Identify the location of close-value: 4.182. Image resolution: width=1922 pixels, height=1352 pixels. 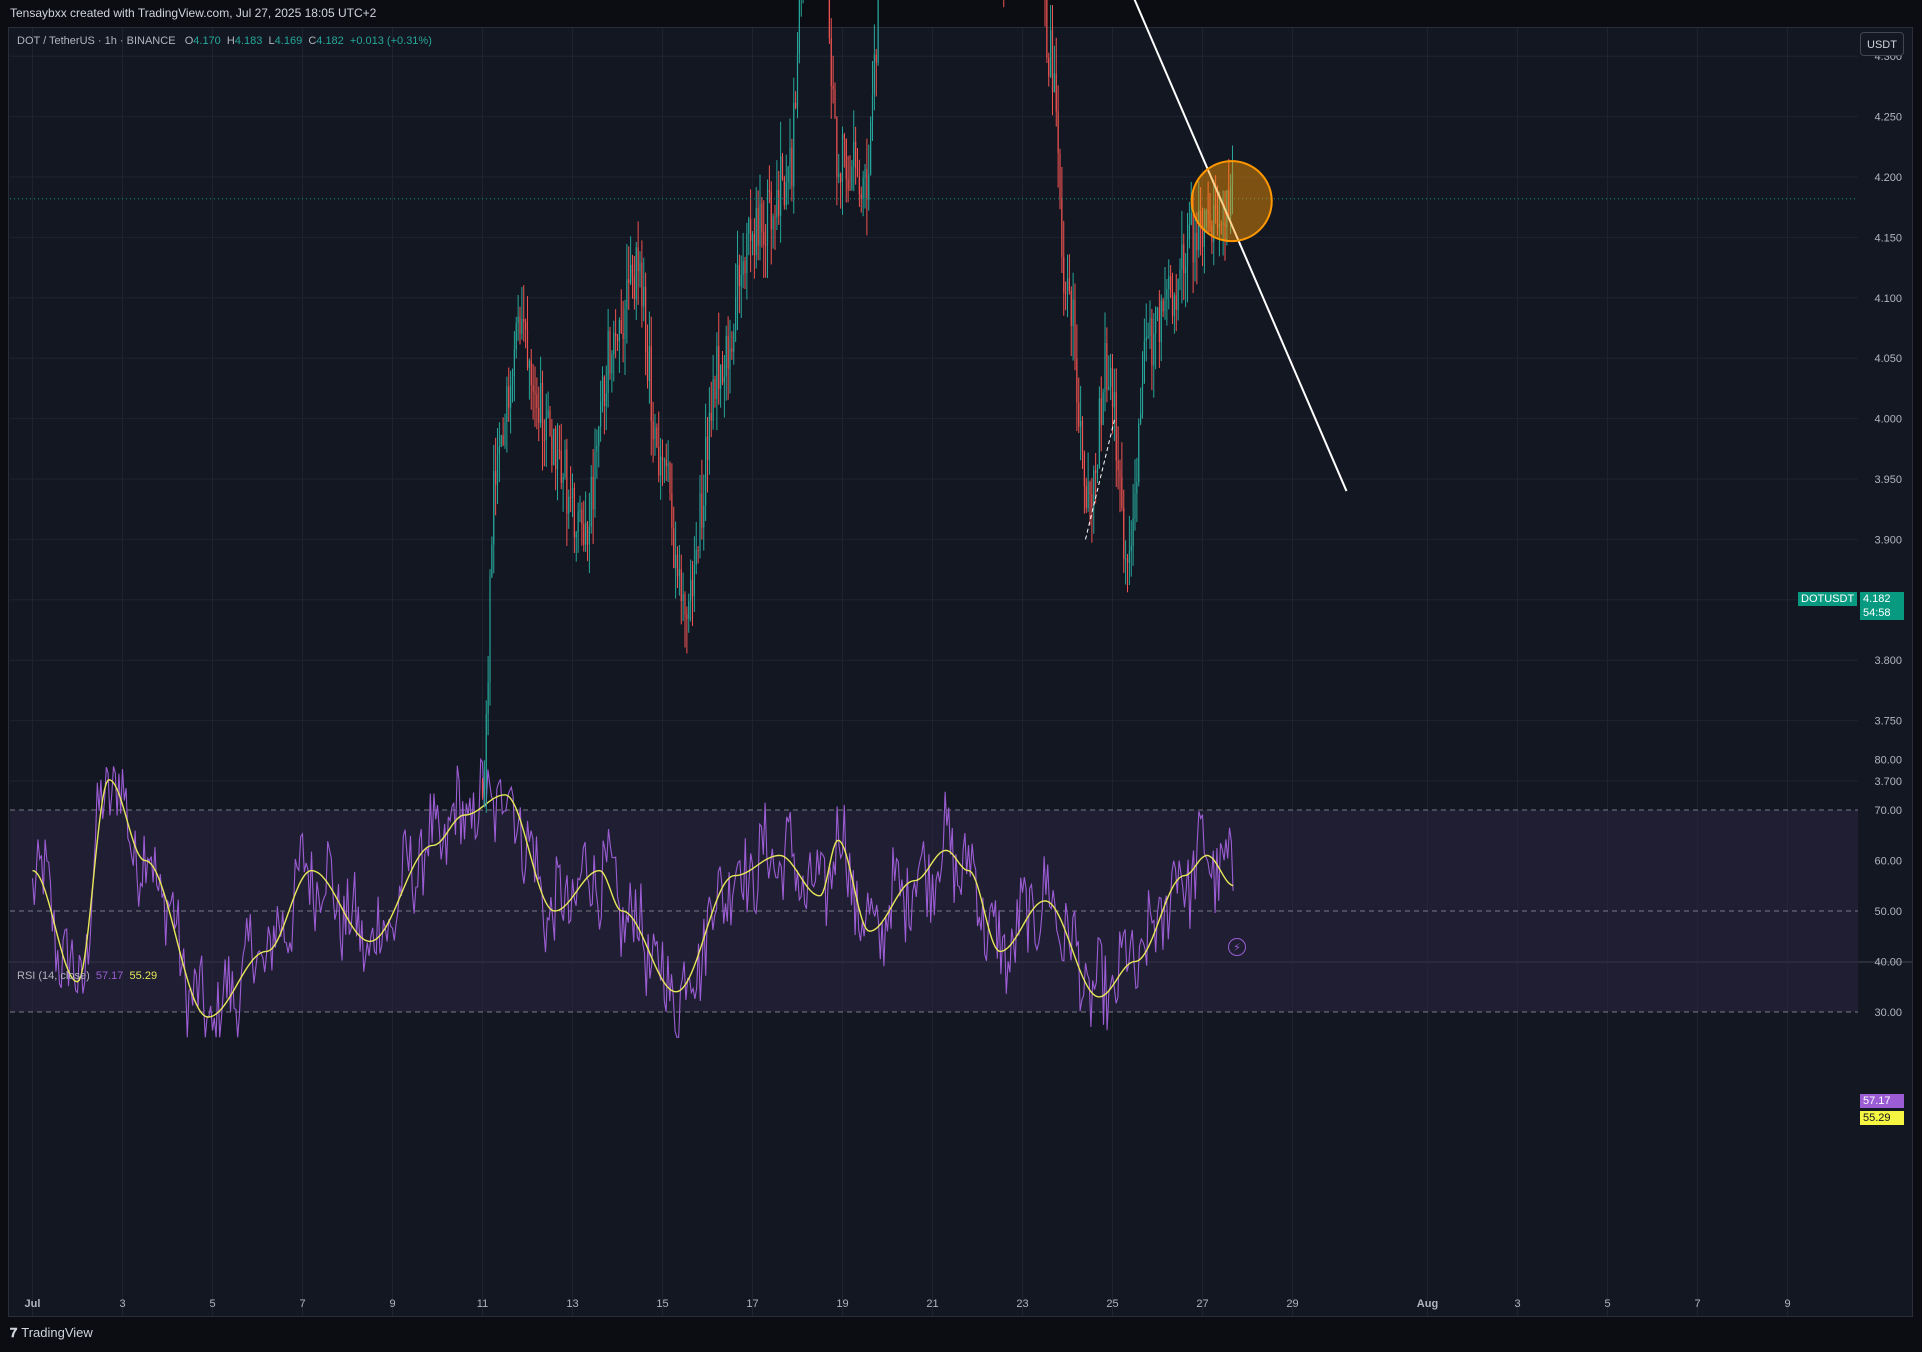
(330, 41).